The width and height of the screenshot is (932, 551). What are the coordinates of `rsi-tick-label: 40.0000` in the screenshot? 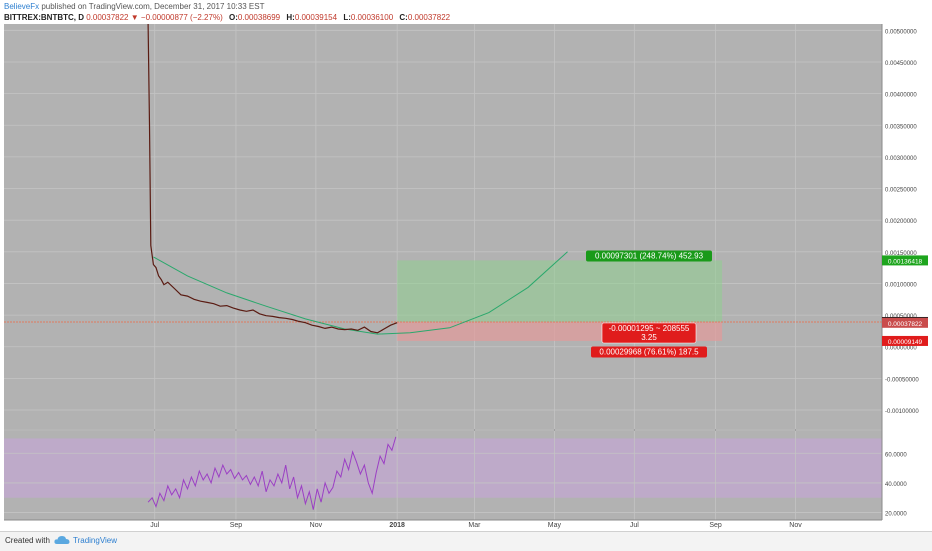 It's located at (896, 485).